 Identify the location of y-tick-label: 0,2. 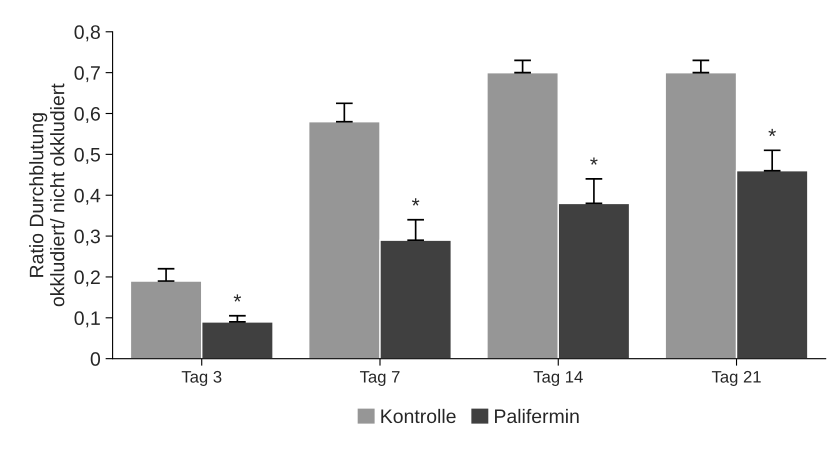
(87, 278).